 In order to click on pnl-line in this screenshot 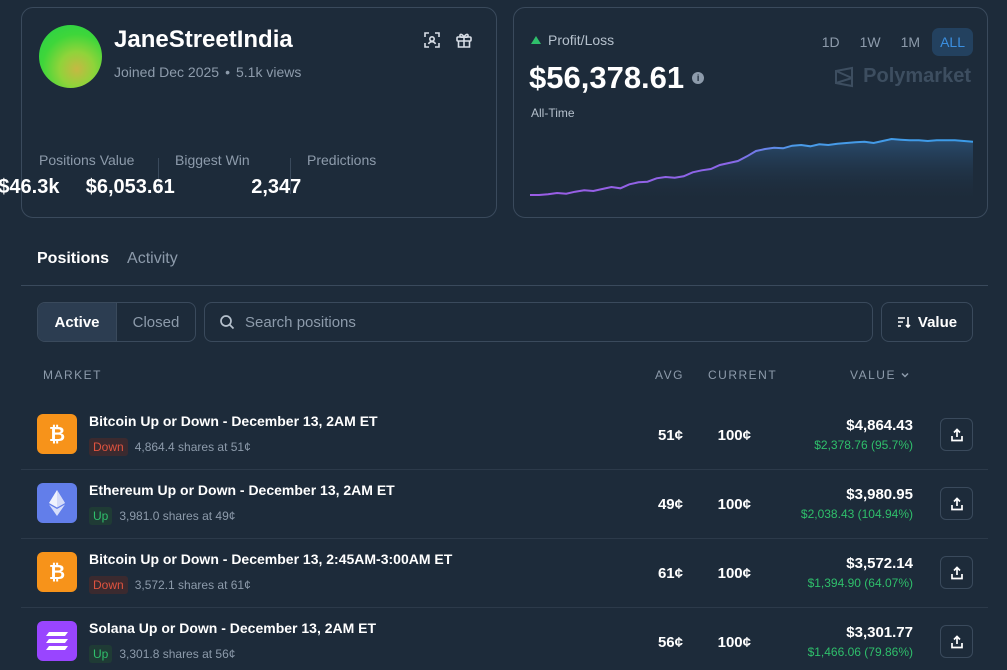, I will do `click(751, 166)`.